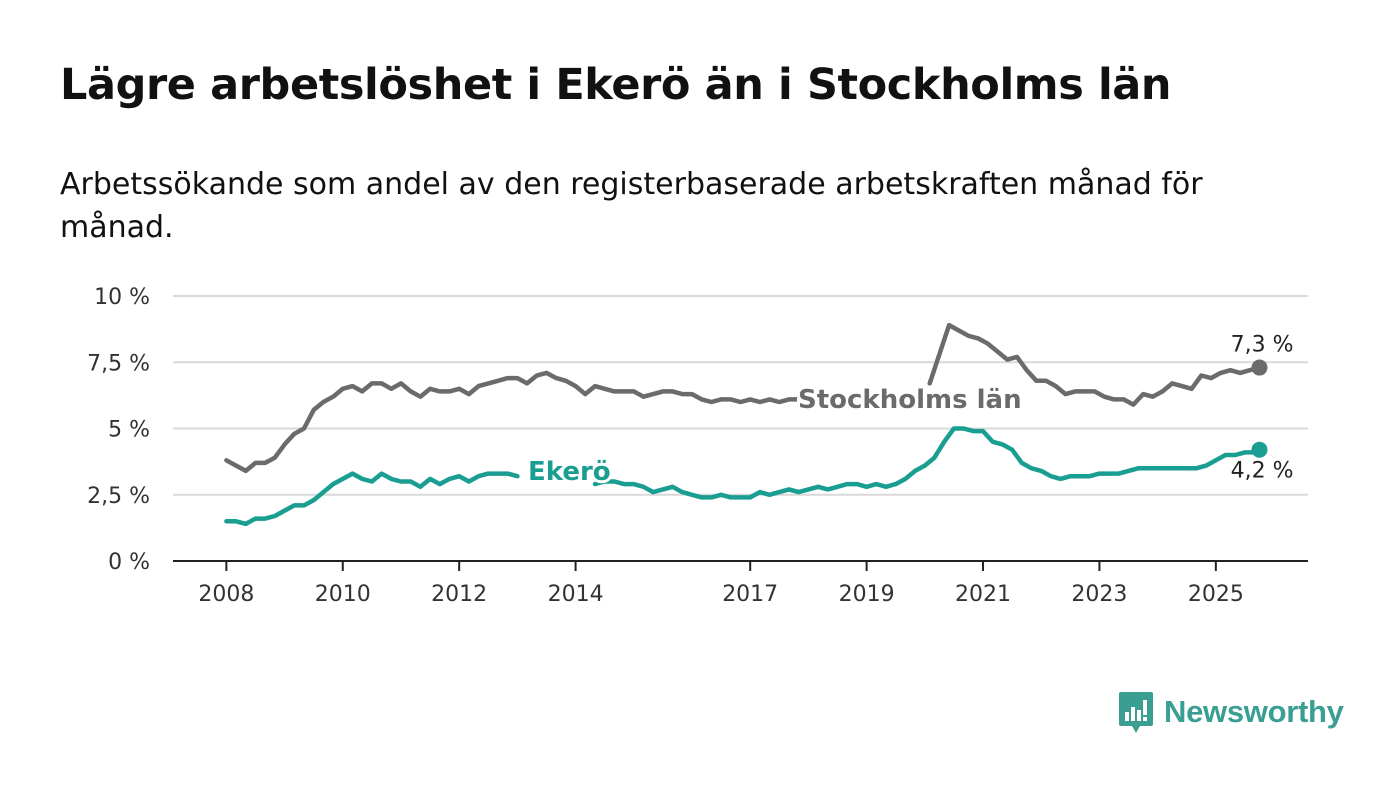 This screenshot has width=1400, height=794. What do you see at coordinates (118, 496) in the screenshot?
I see `y-tick-label: 2,5 %` at bounding box center [118, 496].